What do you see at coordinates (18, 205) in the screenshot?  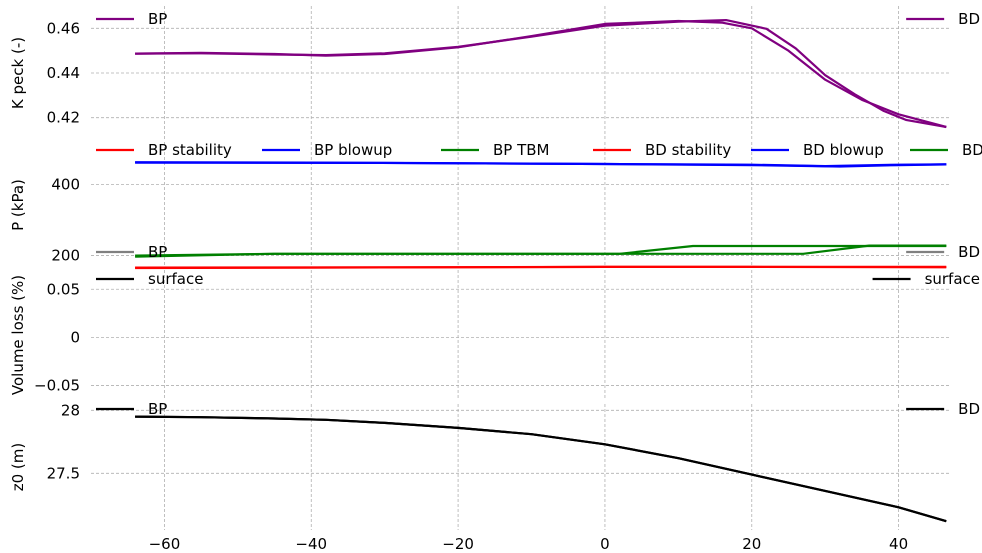 I see `y-axis-label: P (kPa)` at bounding box center [18, 205].